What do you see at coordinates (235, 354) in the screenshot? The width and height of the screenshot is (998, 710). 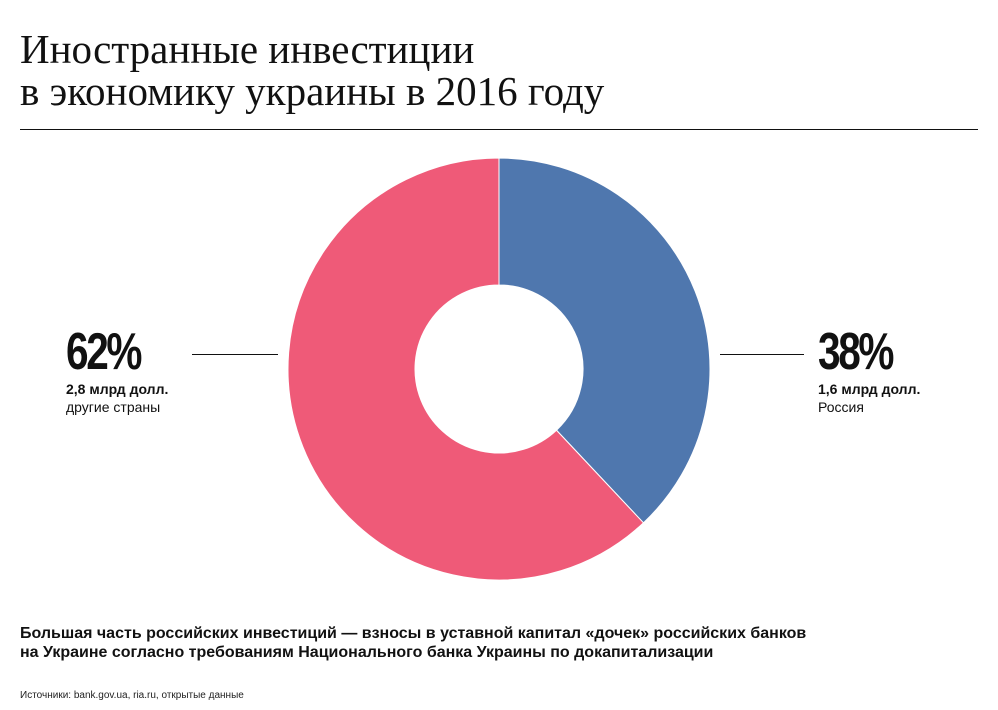 I see `leader-line-other` at bounding box center [235, 354].